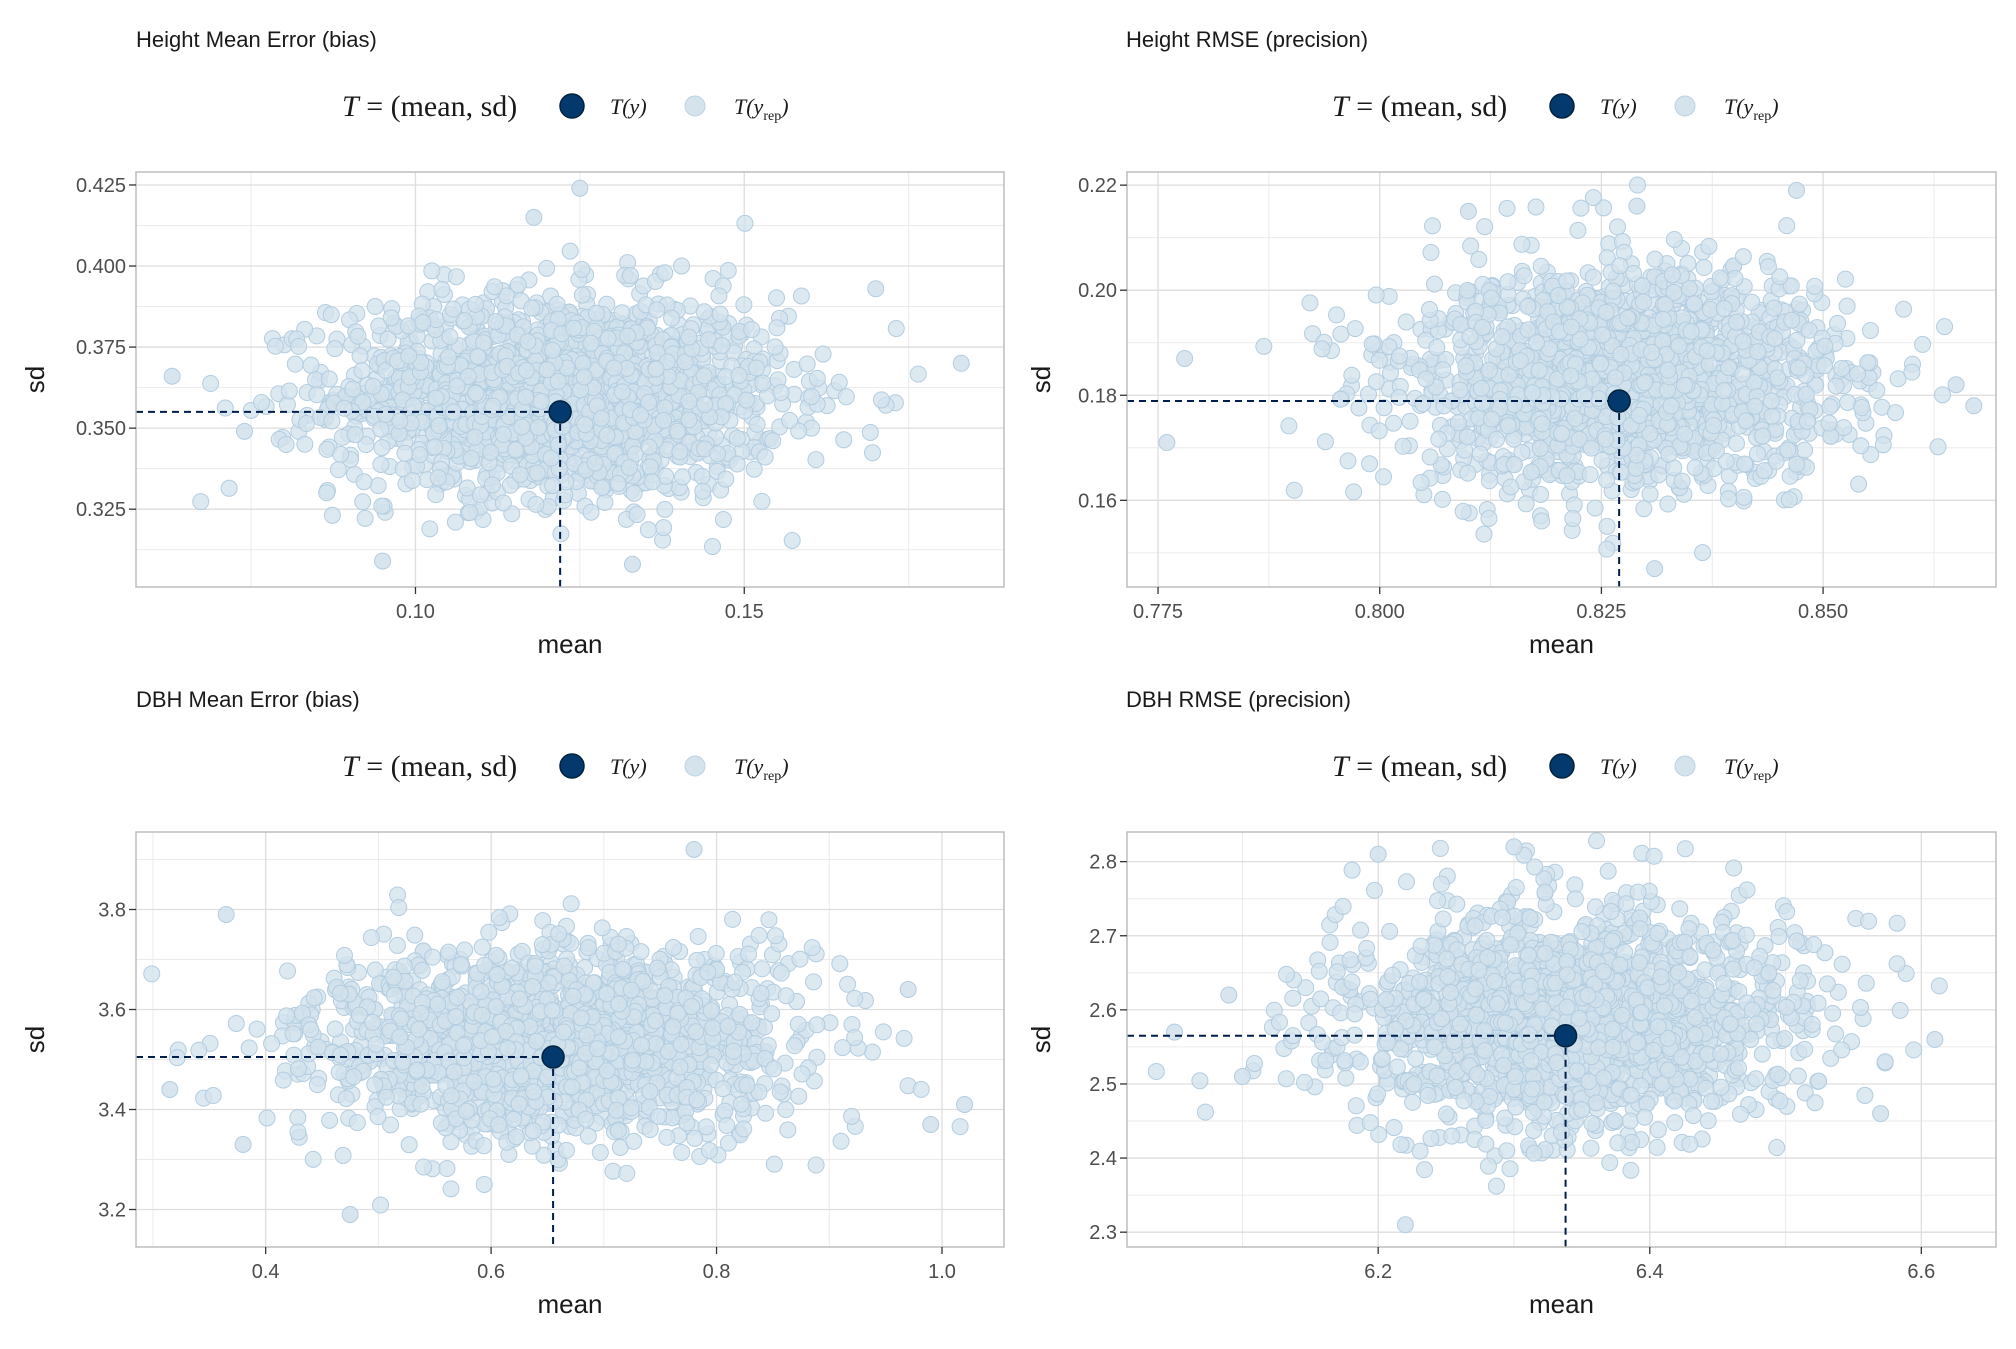 The image size is (2016, 1349). What do you see at coordinates (1601, 612) in the screenshot?
I see `x-tick-label: 0.825` at bounding box center [1601, 612].